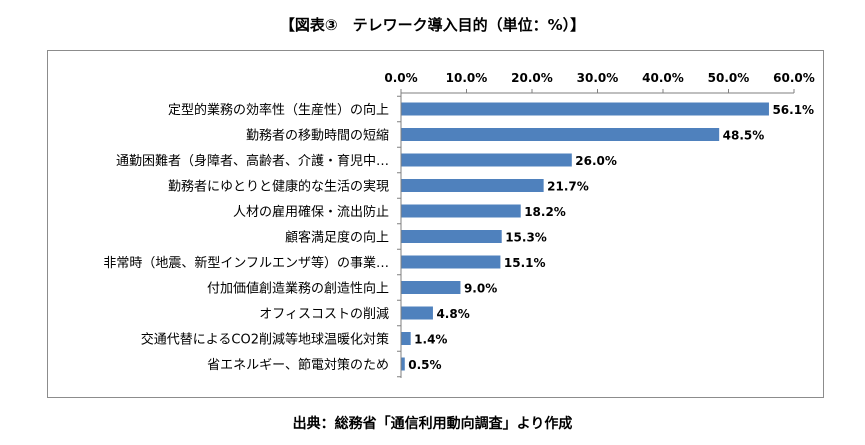 The height and width of the screenshot is (445, 865). Describe the element at coordinates (317, 136) in the screenshot. I see `category-label: 勤務者の移動時間の短縮` at that location.